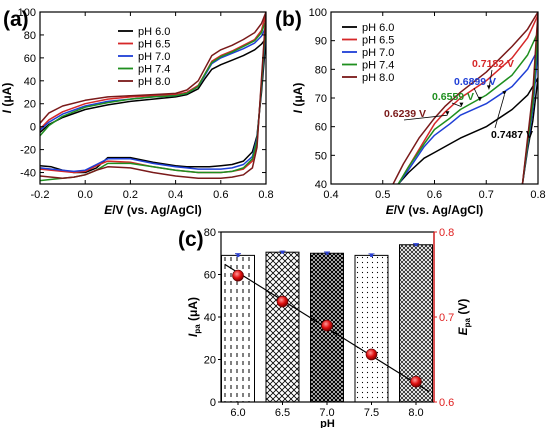  What do you see at coordinates (456, 104) in the screenshot?
I see `annotation-arrow` at bounding box center [456, 104].